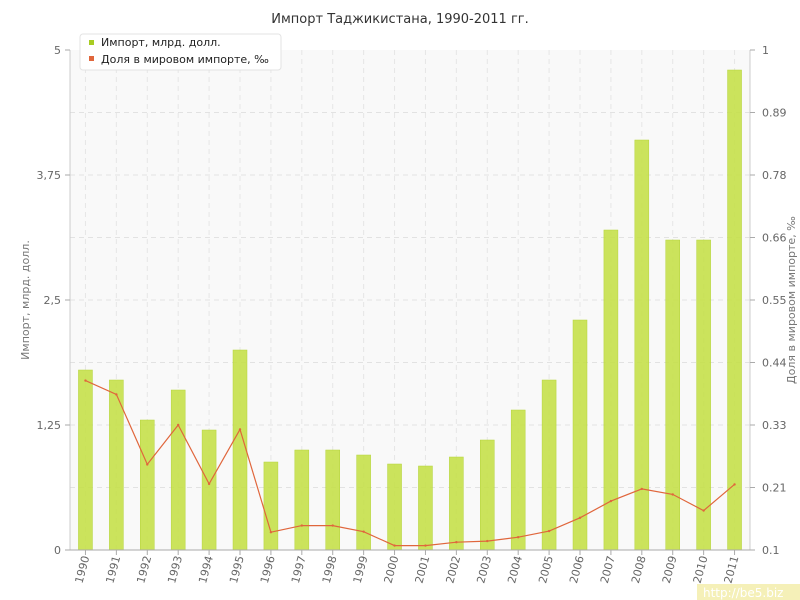 Image resolution: width=800 pixels, height=600 pixels. What do you see at coordinates (611, 501) in the screenshot?
I see `point-2007` at bounding box center [611, 501].